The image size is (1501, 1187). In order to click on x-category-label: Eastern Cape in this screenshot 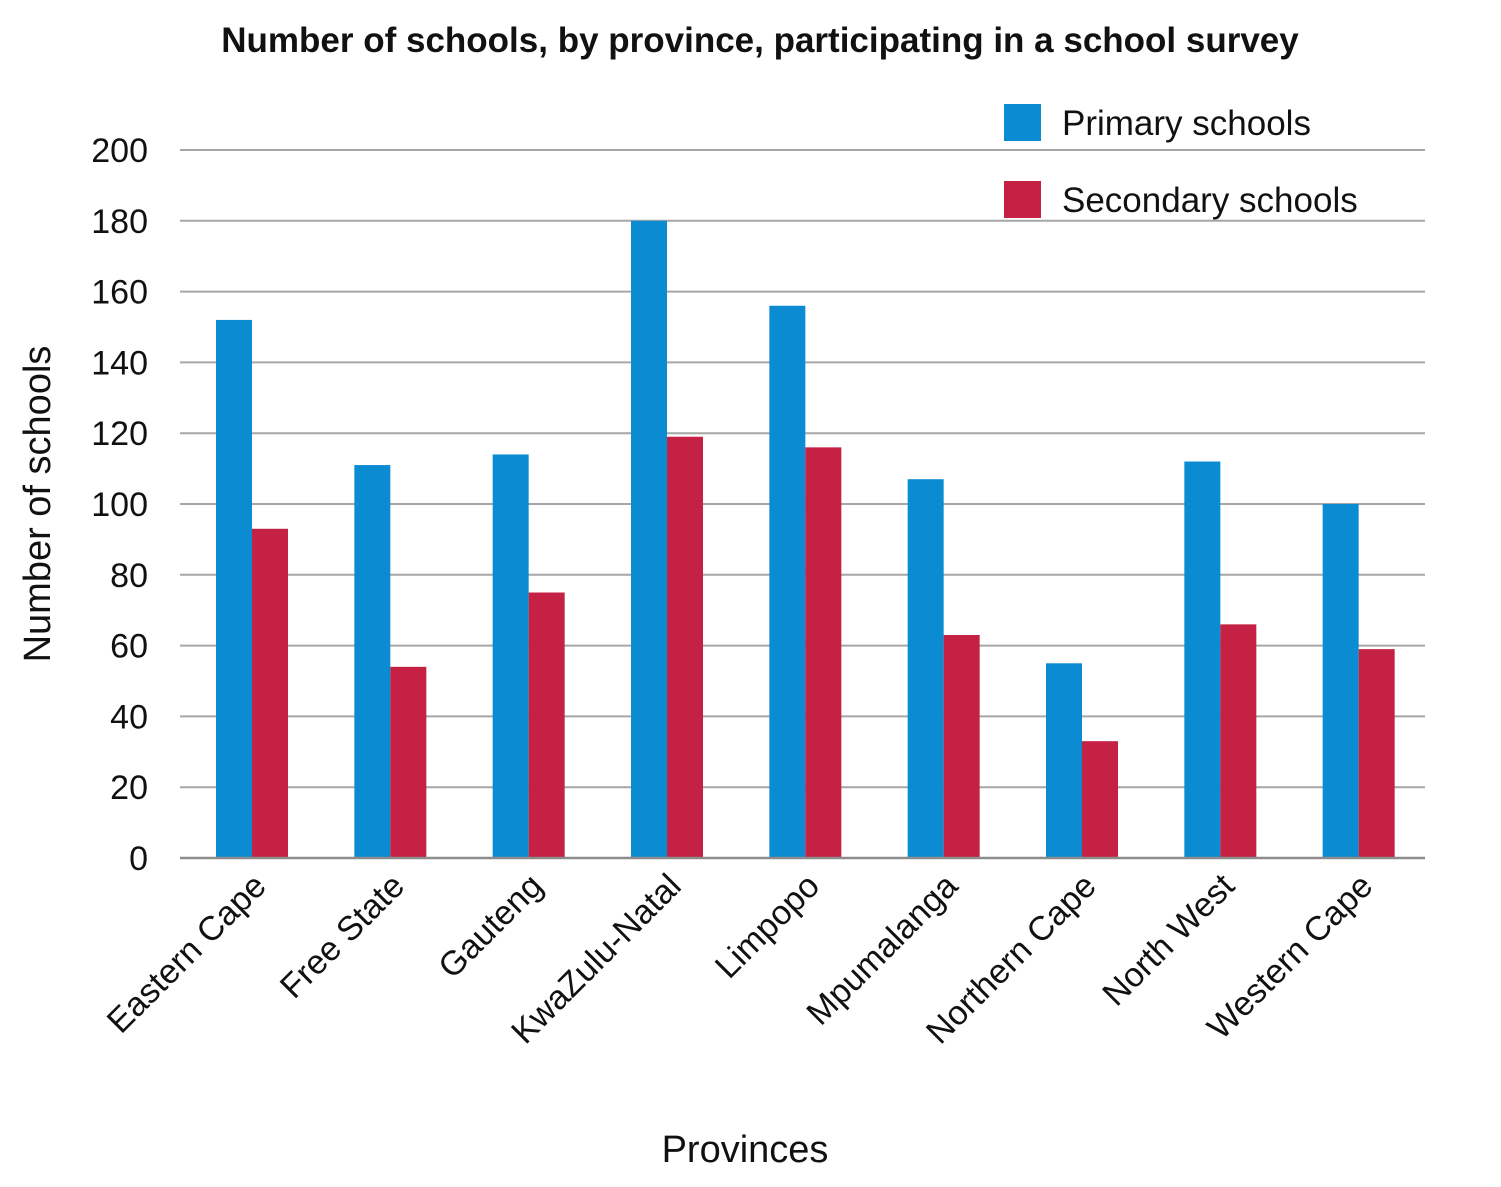, I will do `click(187, 954)`.